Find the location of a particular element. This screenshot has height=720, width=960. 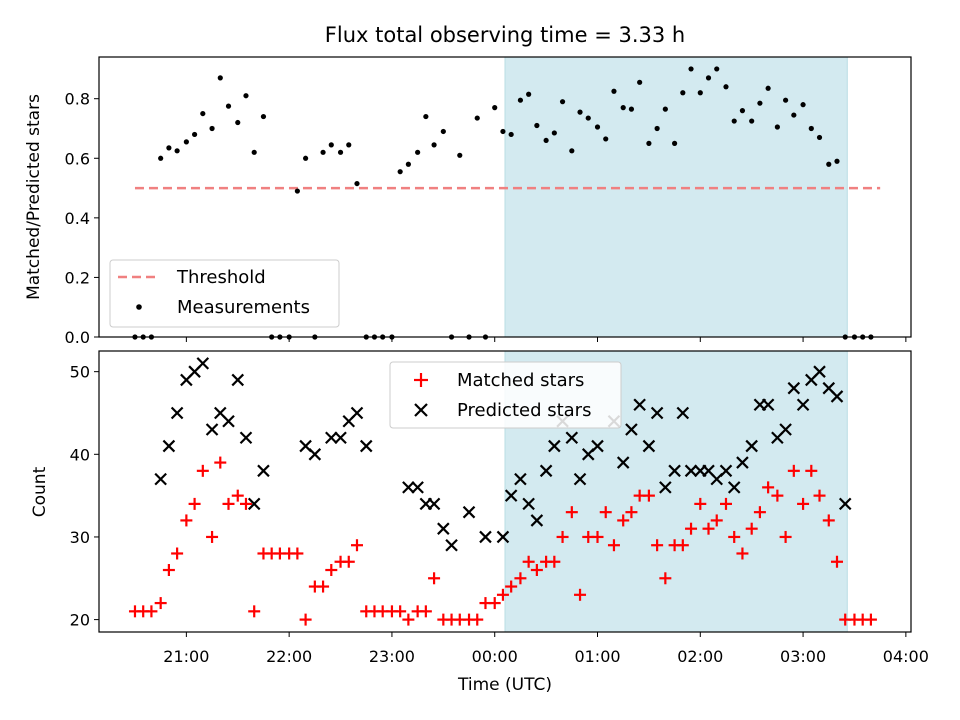

x-tick-label: 01:00 is located at coordinates (597, 656).